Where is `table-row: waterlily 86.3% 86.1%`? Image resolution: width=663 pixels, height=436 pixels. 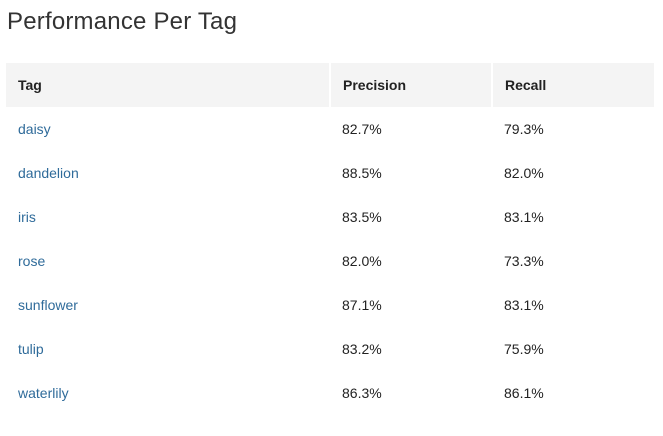 table-row: waterlily 86.3% 86.1% is located at coordinates (330, 393).